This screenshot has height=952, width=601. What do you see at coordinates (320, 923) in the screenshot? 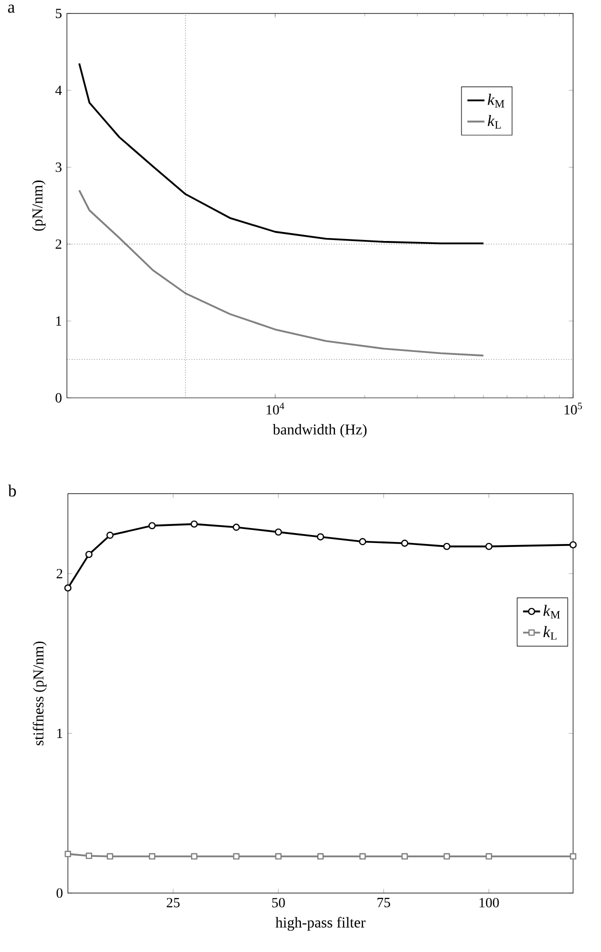
I see `x-axis-title: high-pass filter` at bounding box center [320, 923].